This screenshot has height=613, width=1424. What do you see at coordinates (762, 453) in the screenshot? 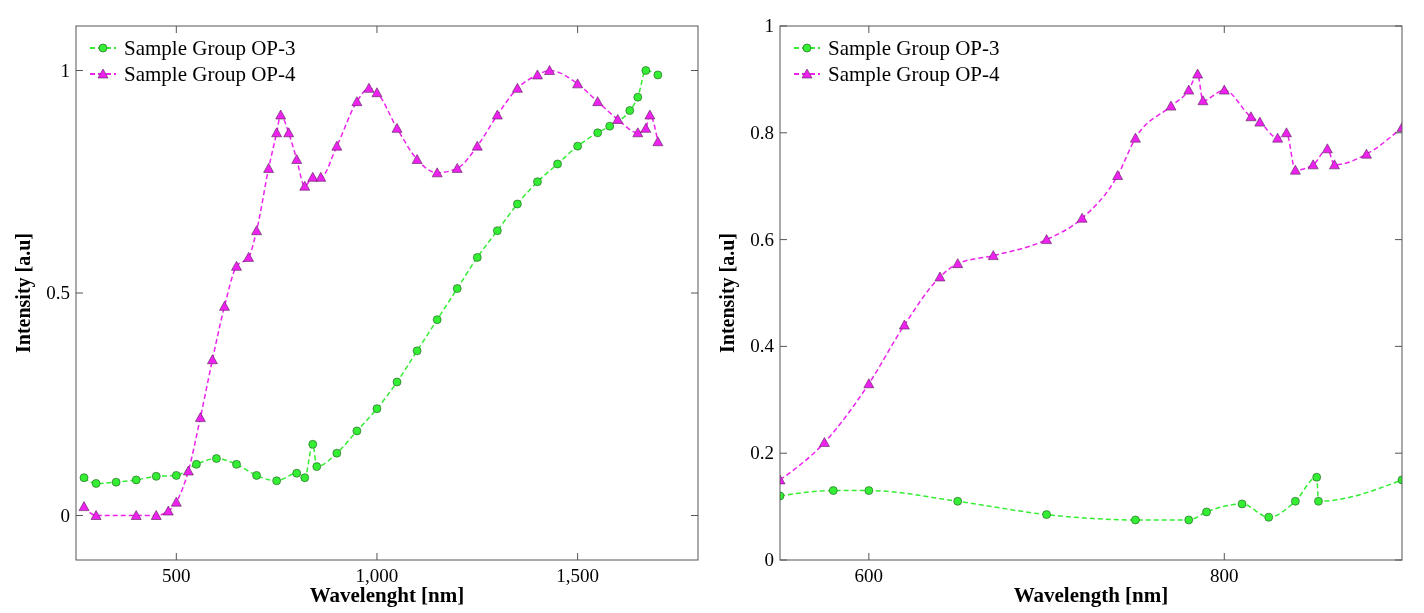
I see `y-tick-label: 0.2` at bounding box center [762, 453].